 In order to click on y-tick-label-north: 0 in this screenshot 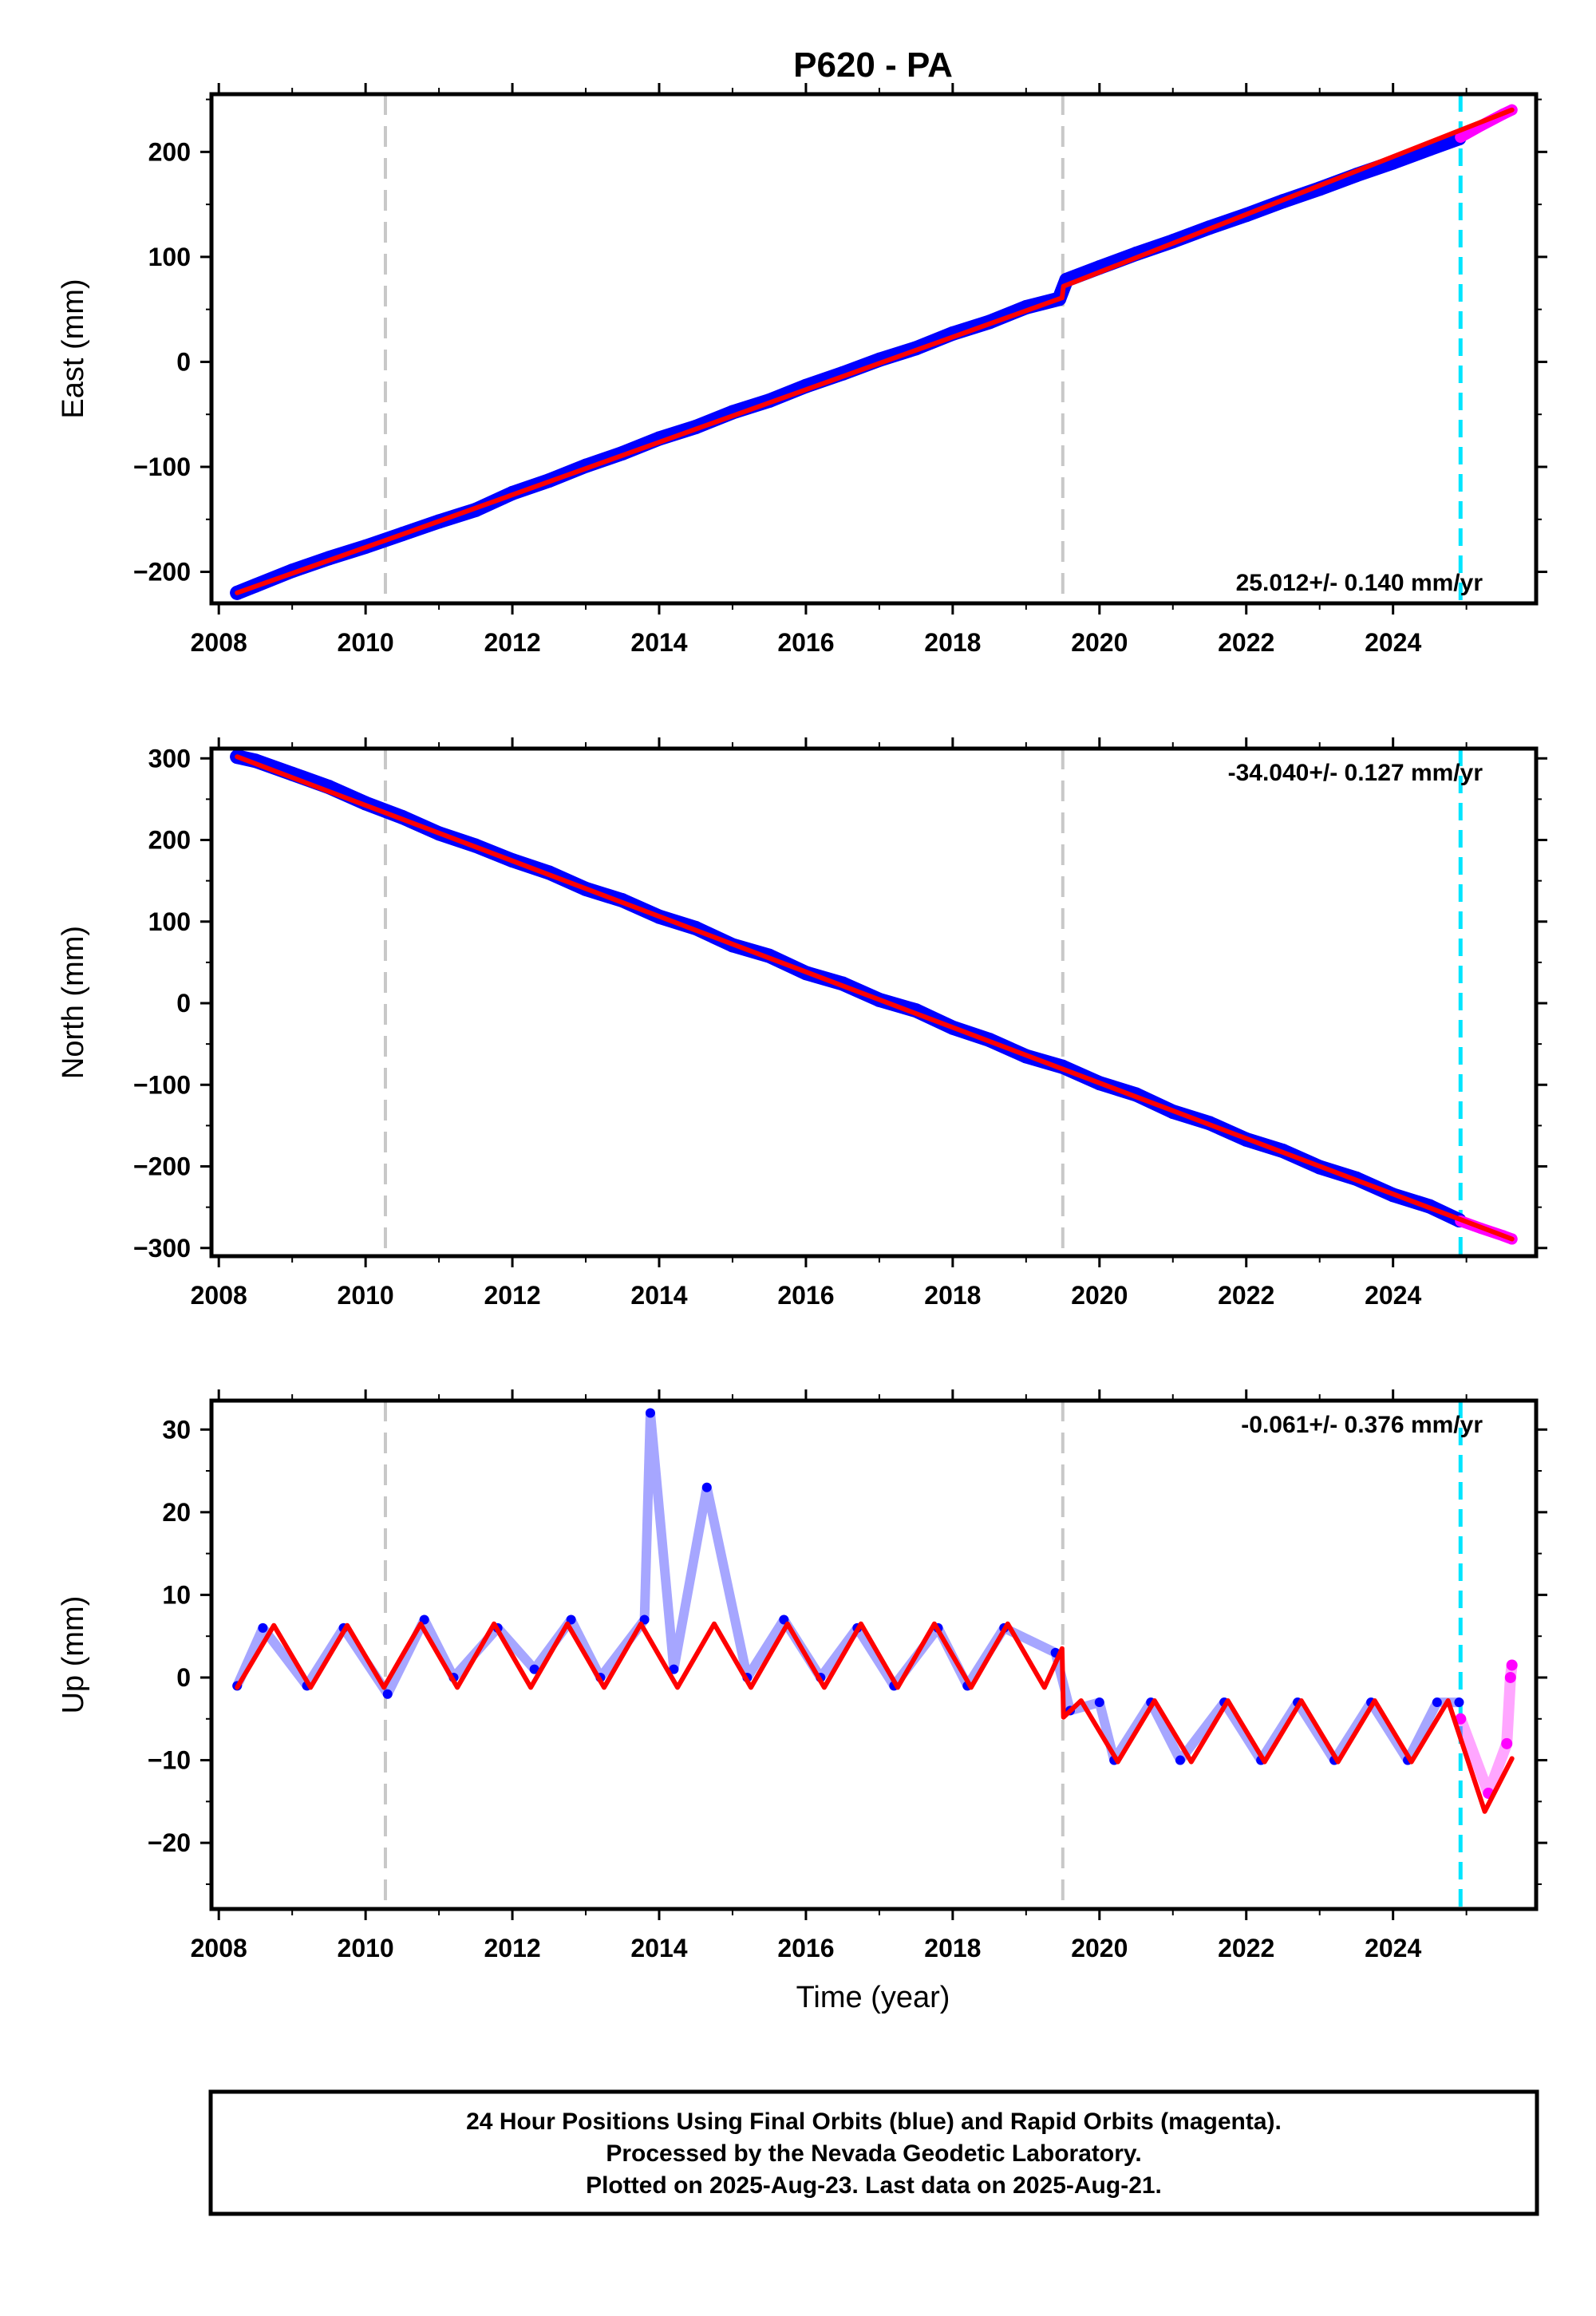, I will do `click(183, 1003)`.